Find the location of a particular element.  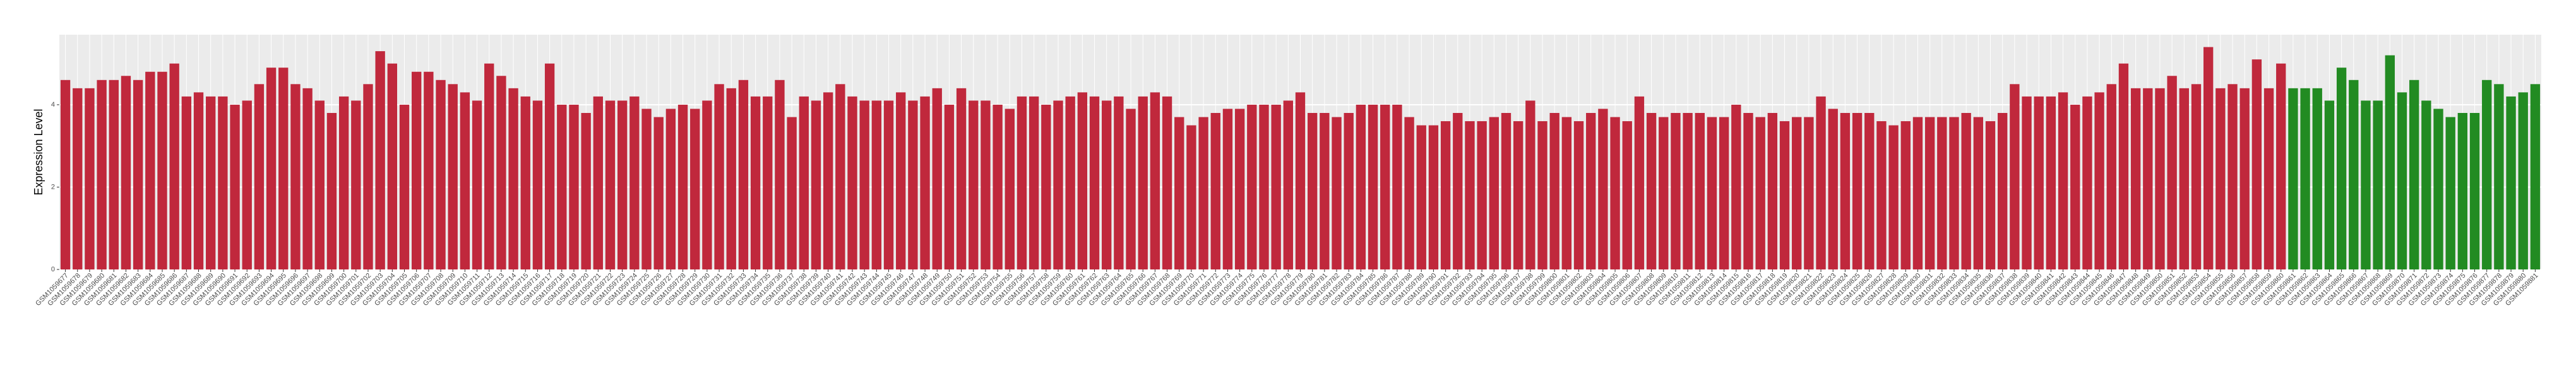

y-tick-label: 4 is located at coordinates (53, 105).